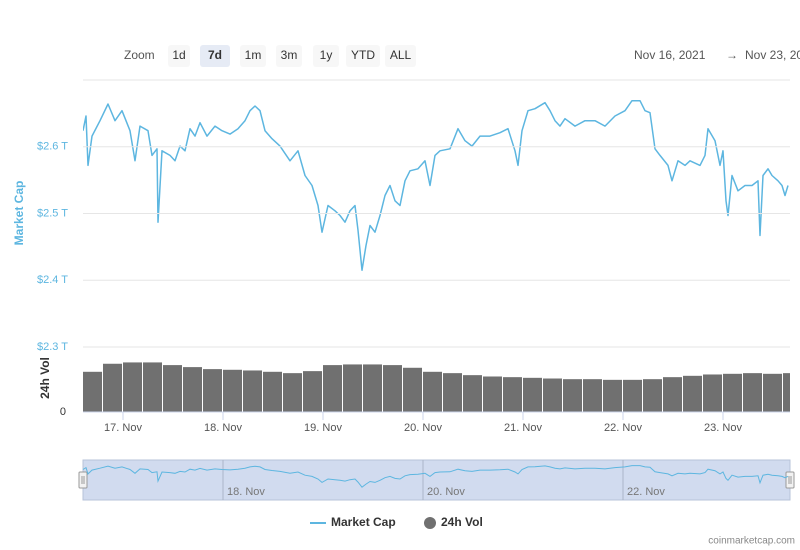  I want to click on range-from: Nov 16, 2021, so click(670, 55).